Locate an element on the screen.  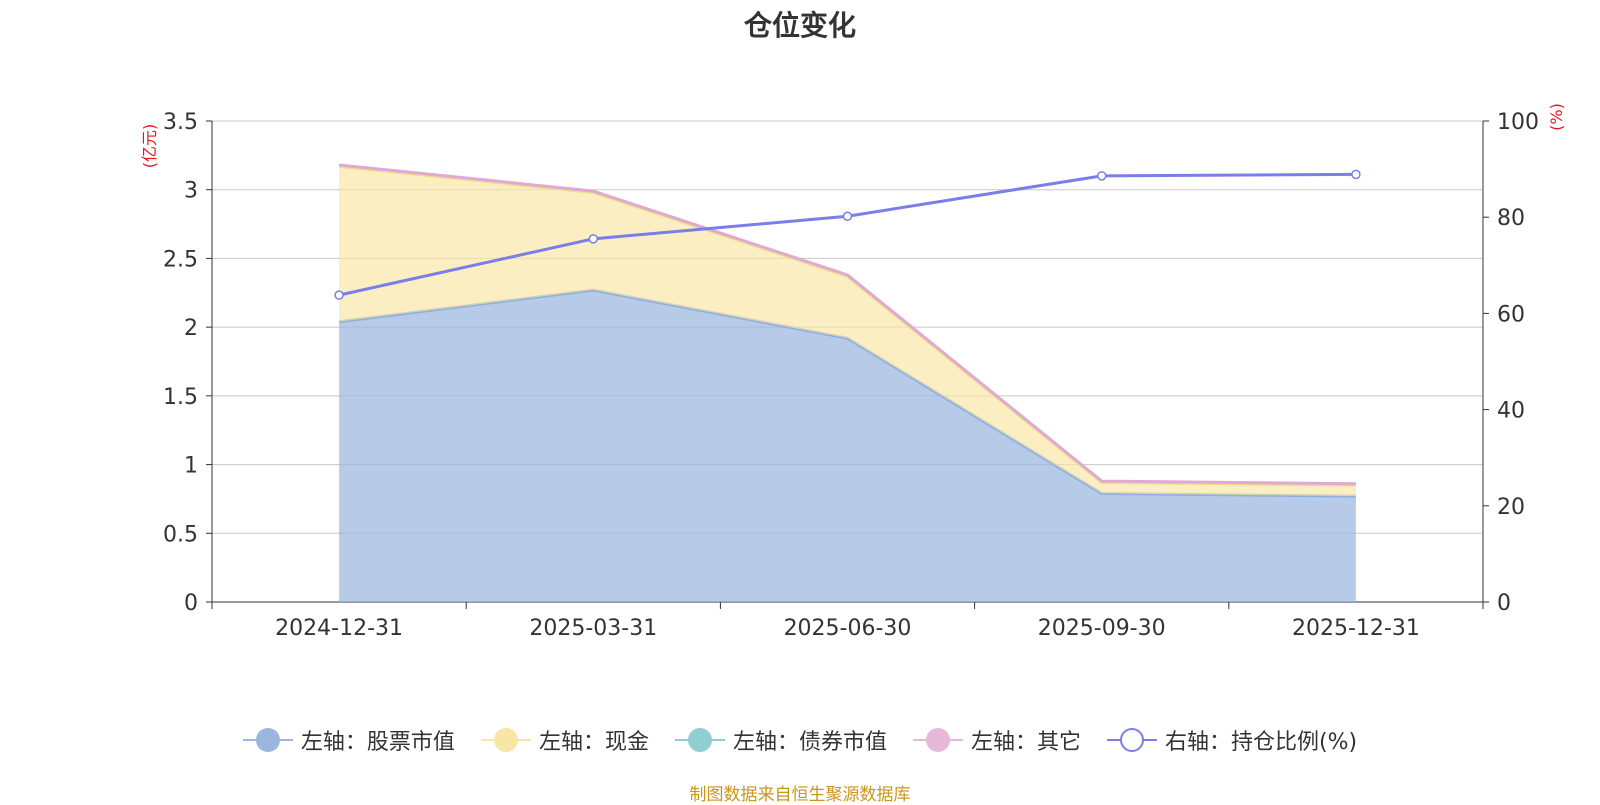
legend-label: 左轴：债券市值 is located at coordinates (809, 742).